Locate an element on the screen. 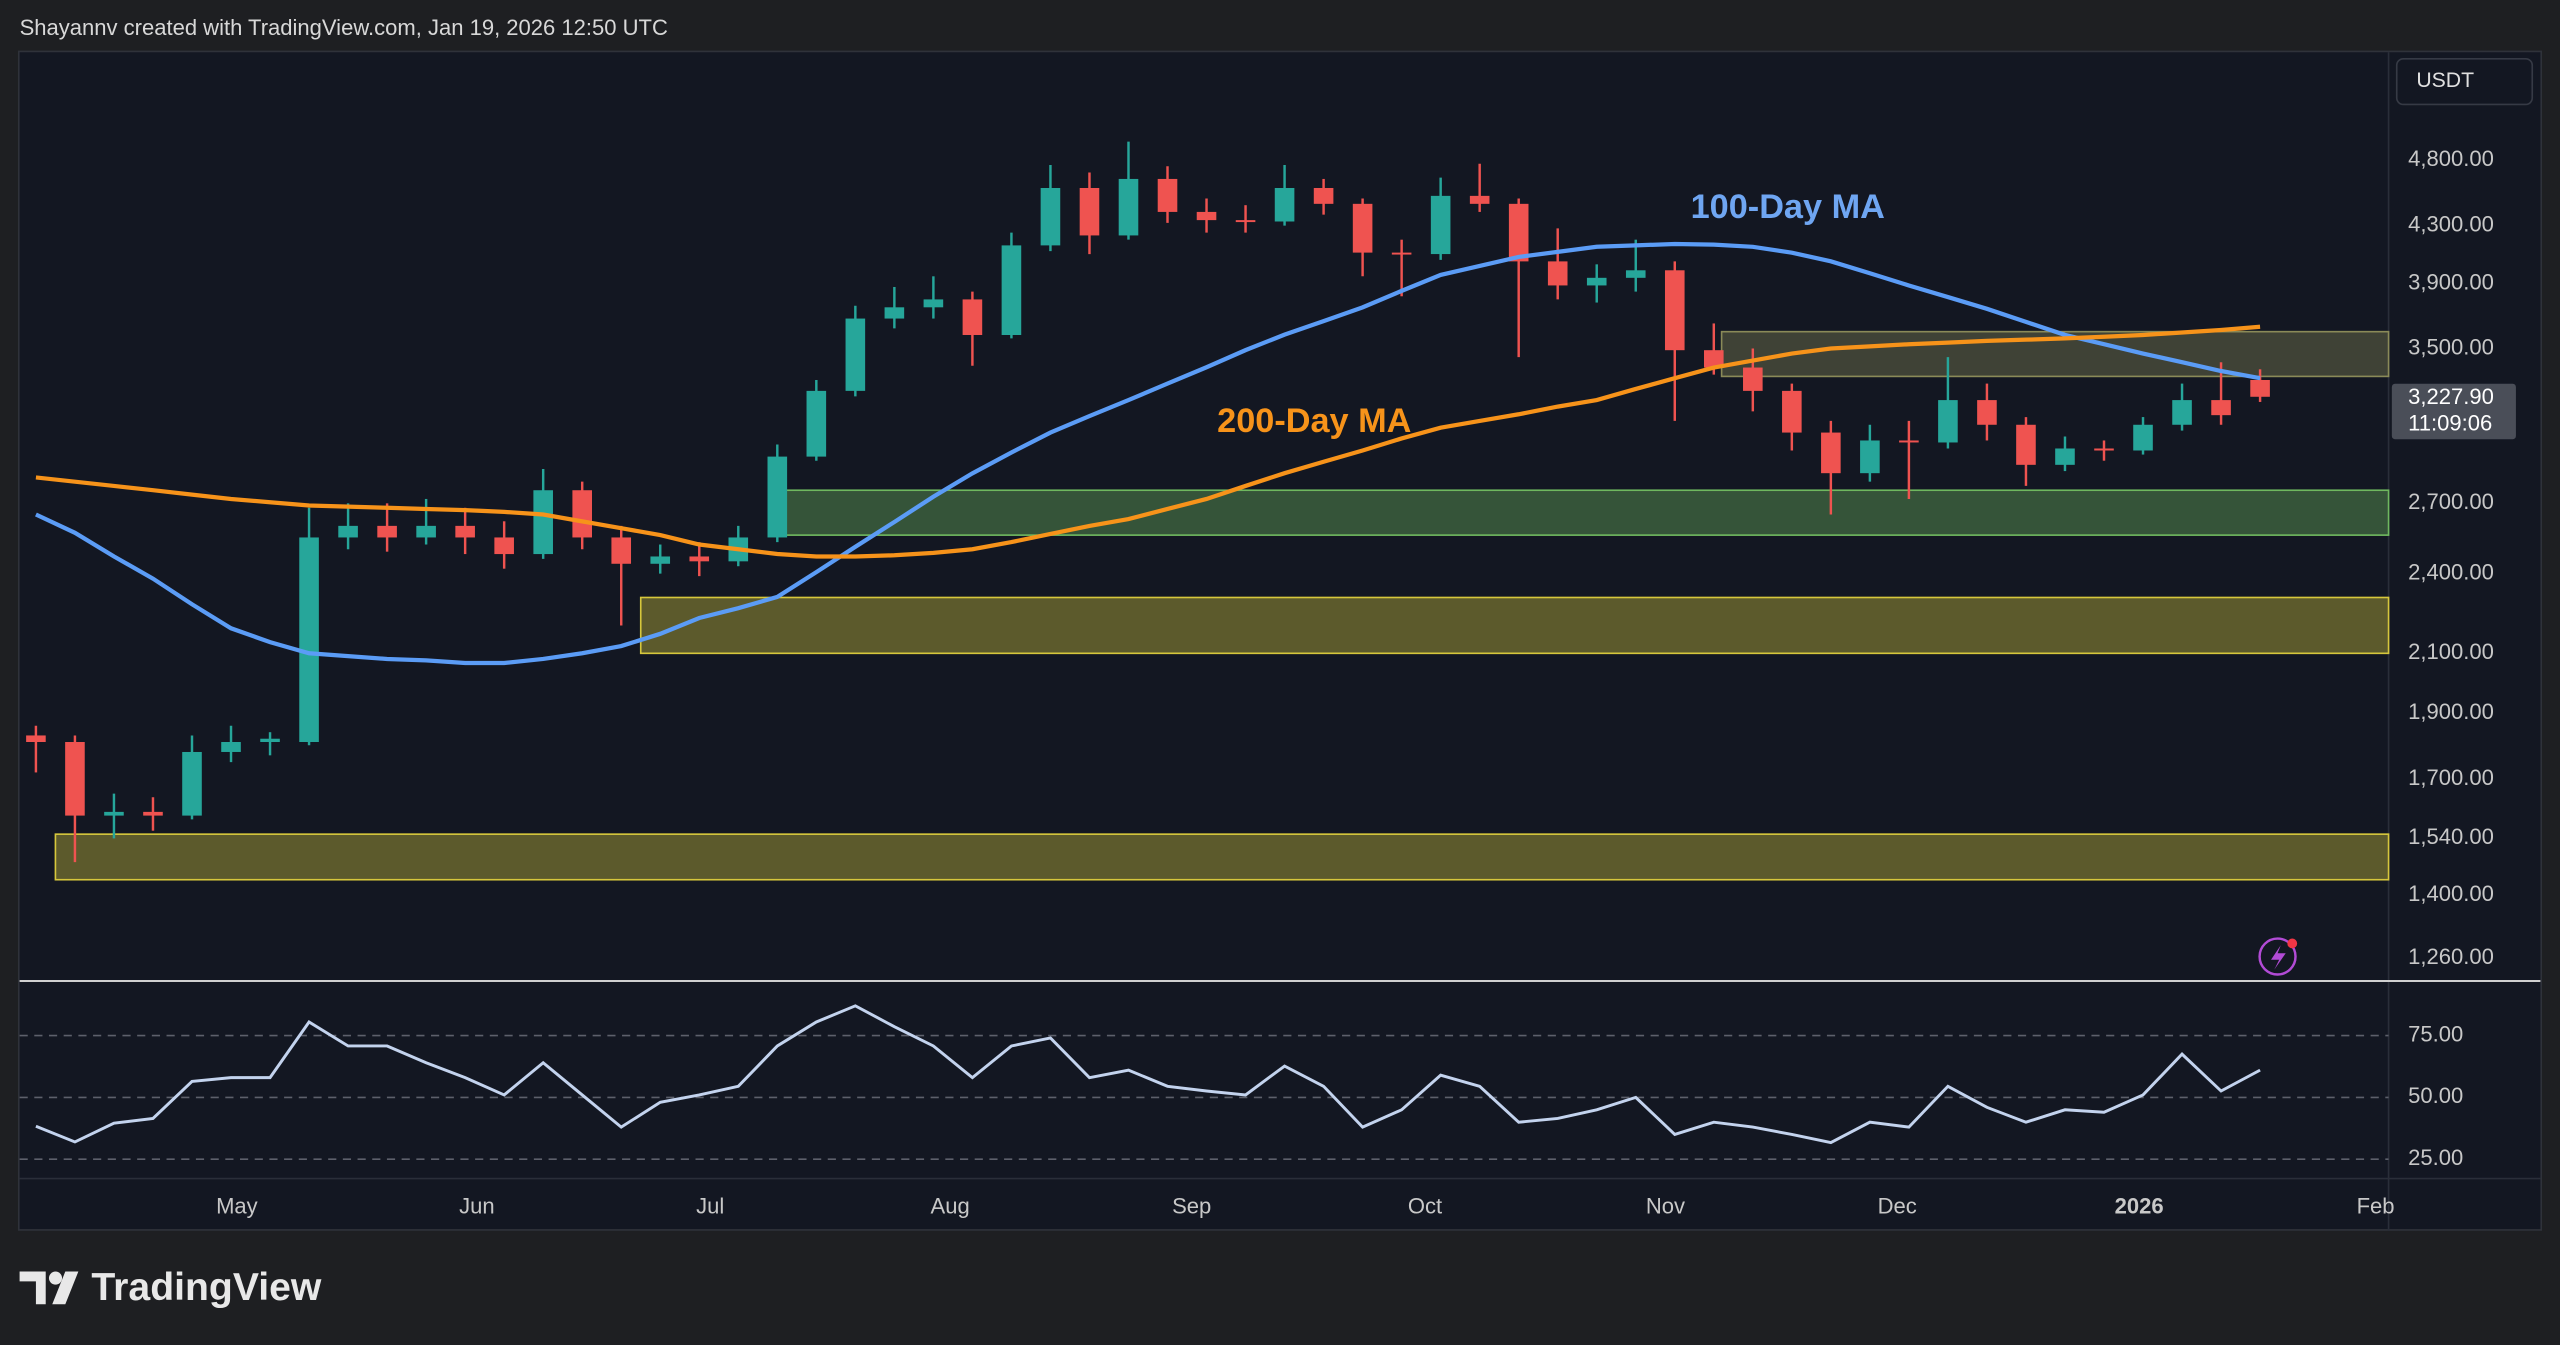  x-tick-label: Aug is located at coordinates (950, 1206).